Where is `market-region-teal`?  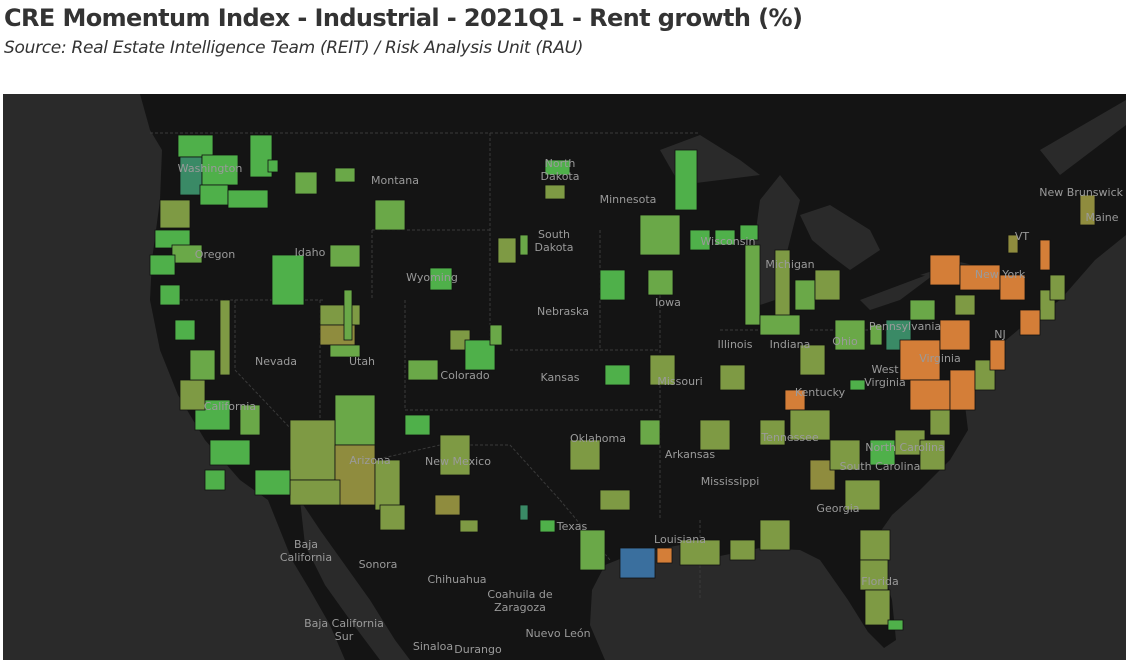
market-region-teal is located at coordinates (524, 512).